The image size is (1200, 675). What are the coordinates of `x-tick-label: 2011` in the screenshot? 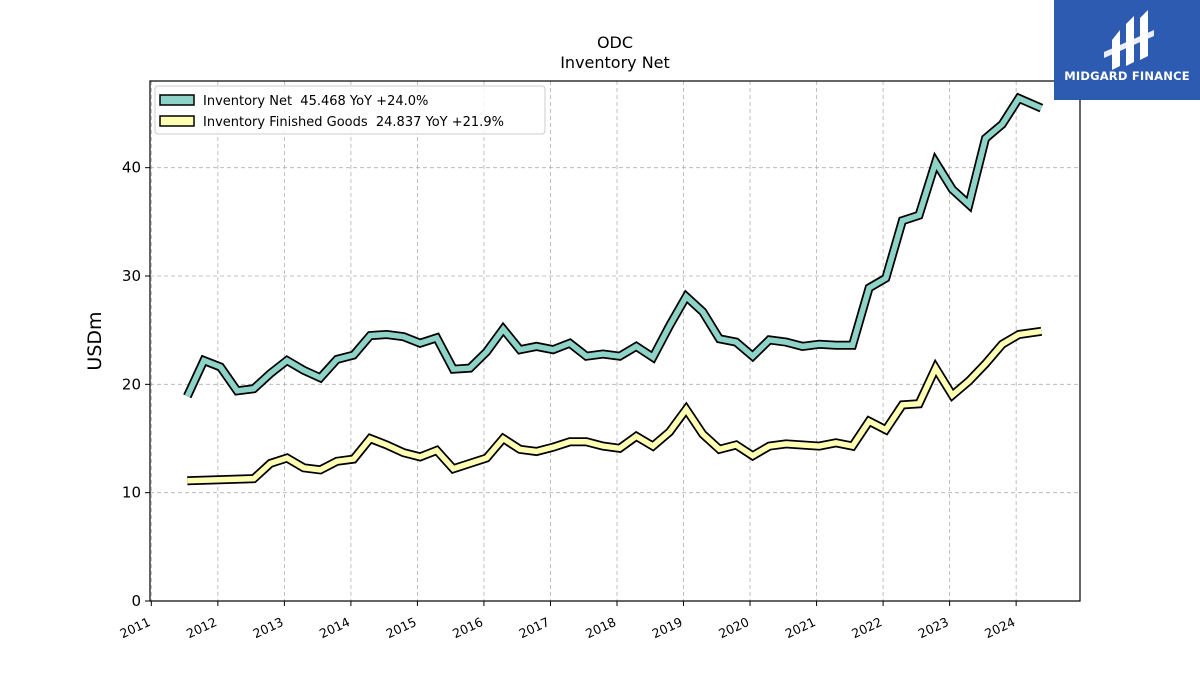 It's located at (134, 627).